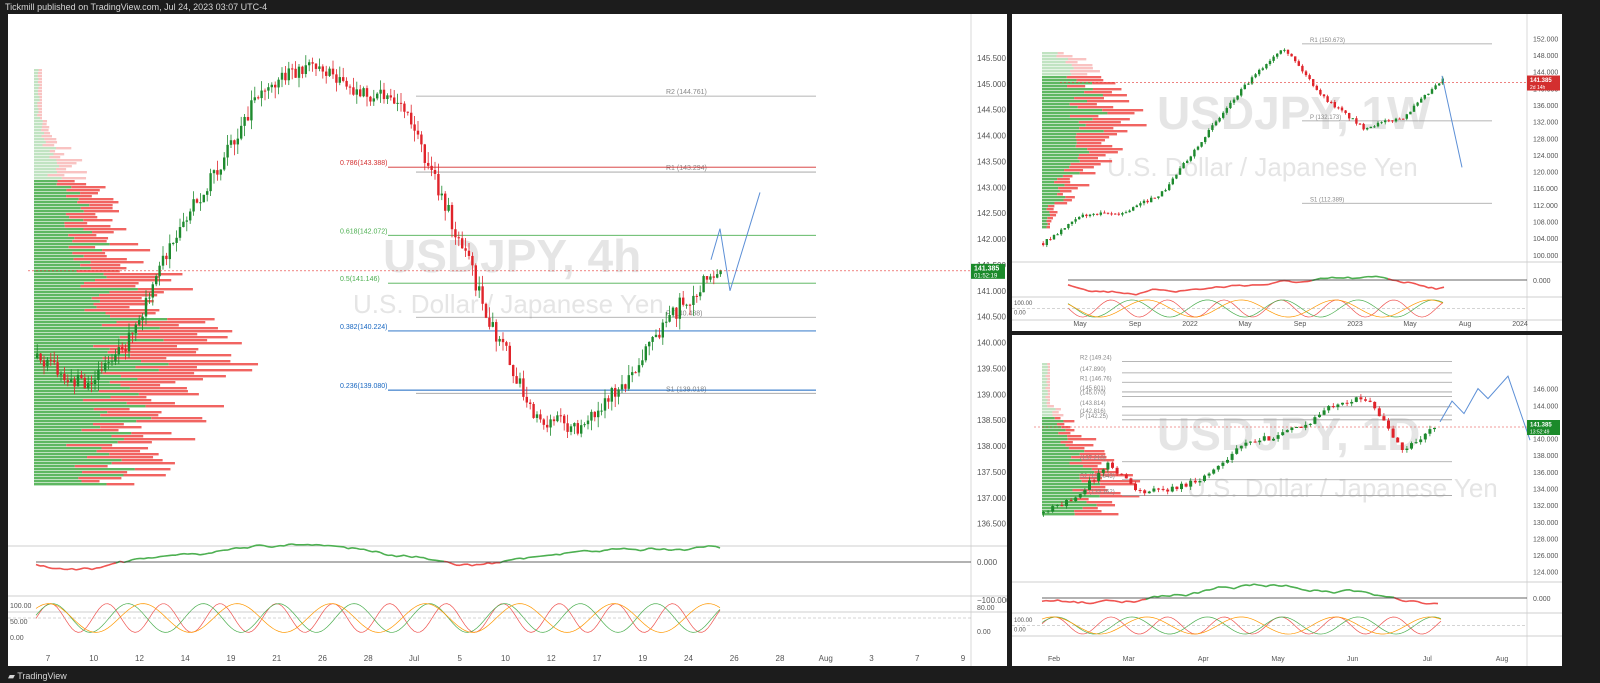 The height and width of the screenshot is (683, 1600). I want to click on y-tick-label: 139.000, so click(991, 394).